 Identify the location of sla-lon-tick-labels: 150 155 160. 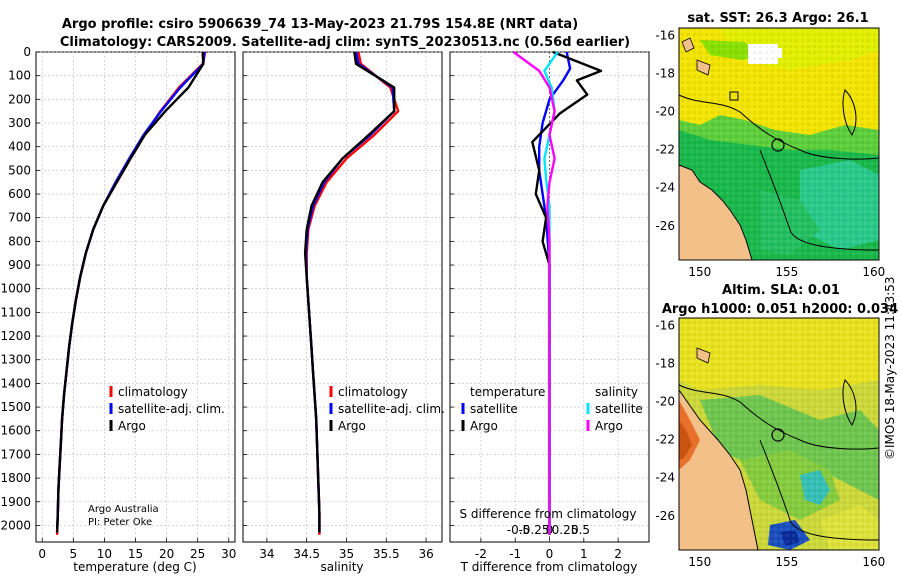
(786, 562).